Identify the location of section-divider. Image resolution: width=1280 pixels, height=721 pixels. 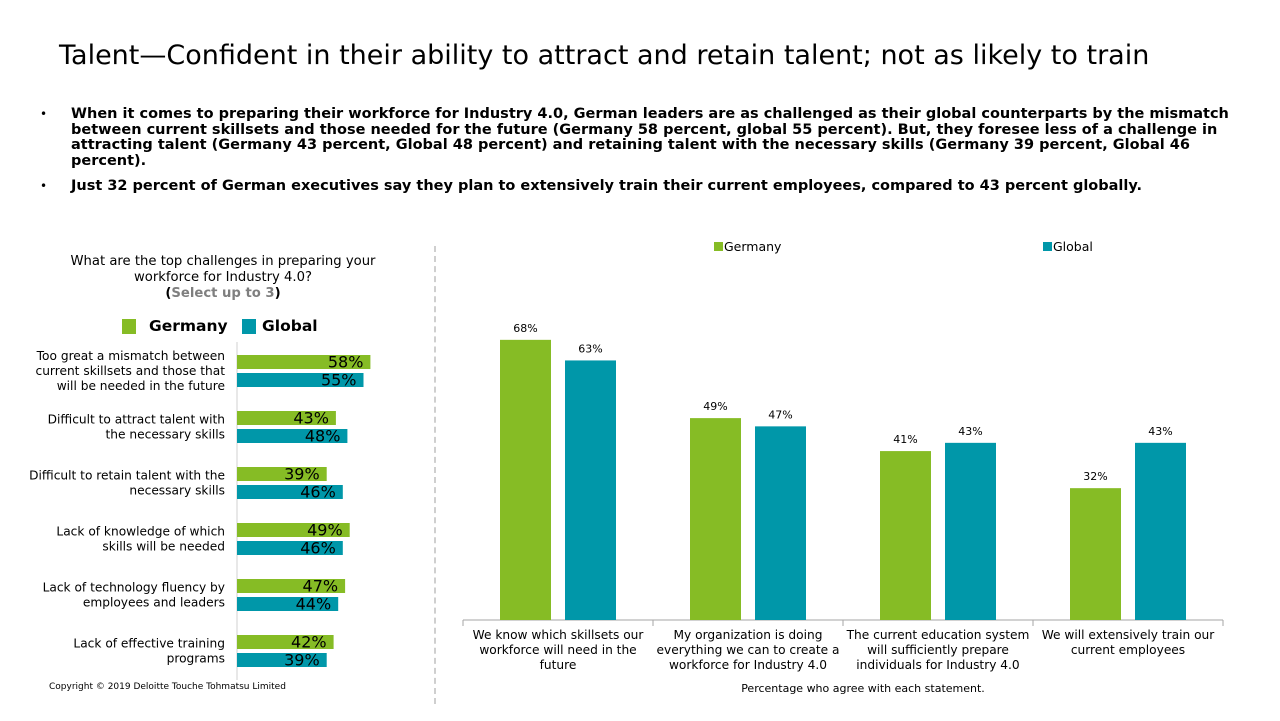
(435, 475).